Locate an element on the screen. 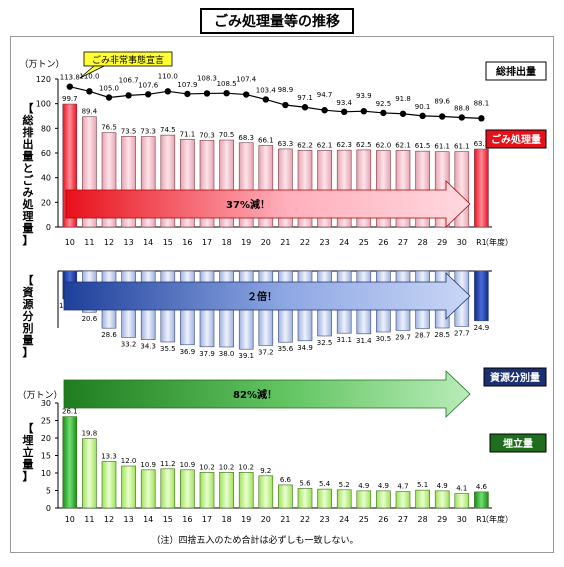 Image resolution: width=564 pixels, height=567 pixels. callout-pointer is located at coordinates (92, 72).